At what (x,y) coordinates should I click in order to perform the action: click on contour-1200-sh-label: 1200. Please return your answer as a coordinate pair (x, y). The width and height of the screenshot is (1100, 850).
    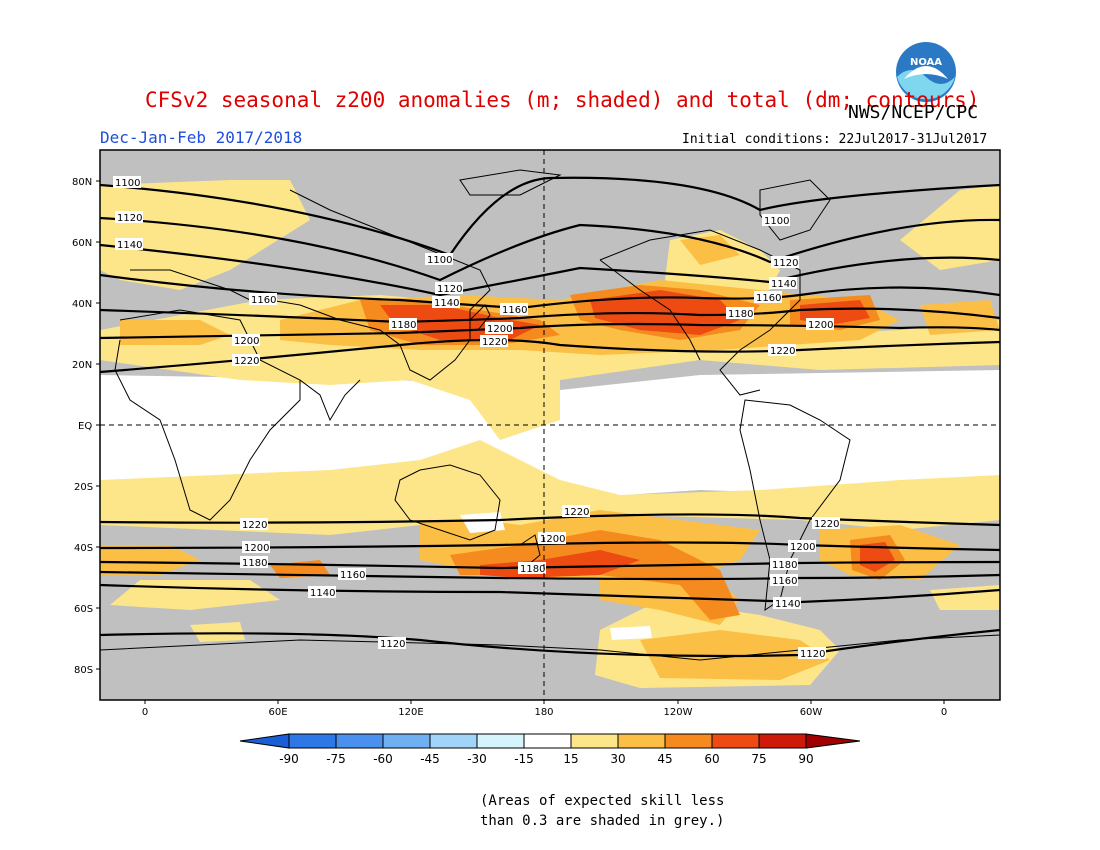
    Looking at the image, I should click on (256, 548).